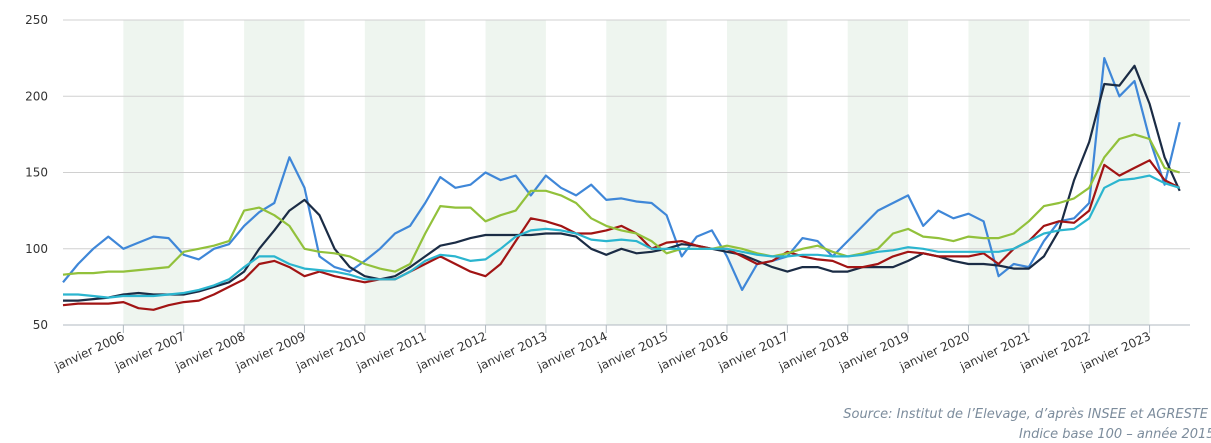  I want to click on y-tick-label: 250, so click(36, 20).